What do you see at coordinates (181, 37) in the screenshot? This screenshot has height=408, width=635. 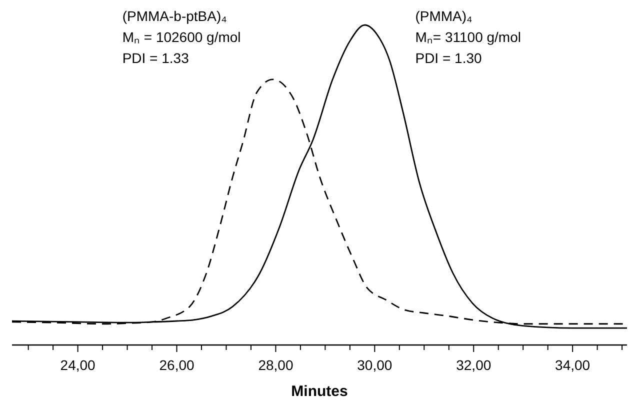 I see `annotation: Mₙ = 102600 g/mol` at bounding box center [181, 37].